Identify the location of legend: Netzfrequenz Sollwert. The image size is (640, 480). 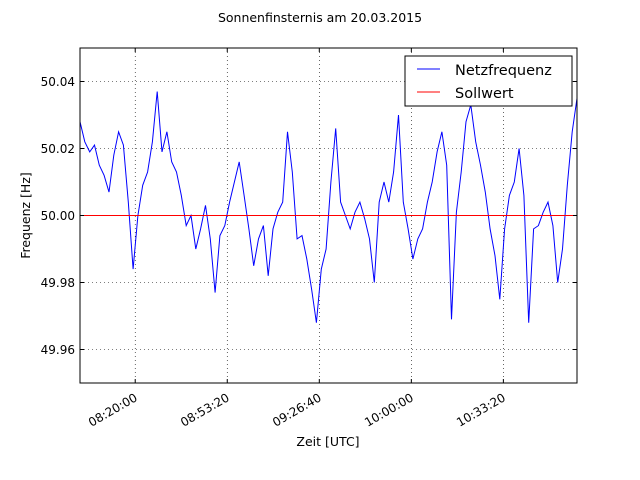
(488, 81).